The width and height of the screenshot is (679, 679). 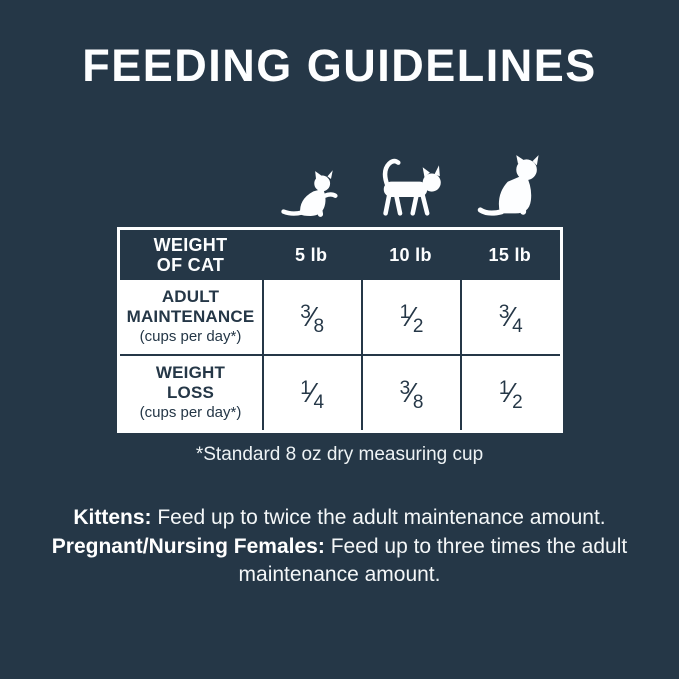 I want to click on value-cell-loss-15lb: 1⁄2, so click(x=509, y=393).